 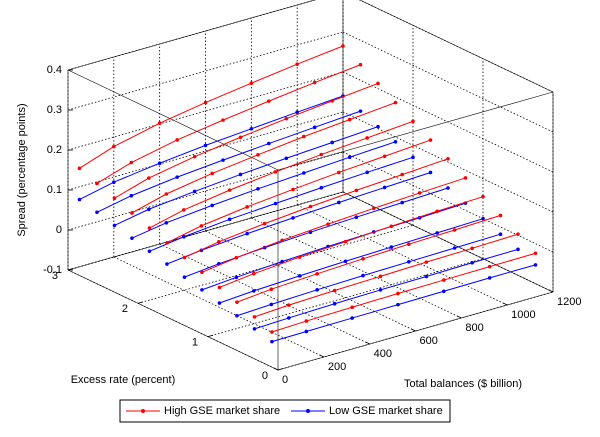 I want to click on legend-marker, so click(x=308, y=411).